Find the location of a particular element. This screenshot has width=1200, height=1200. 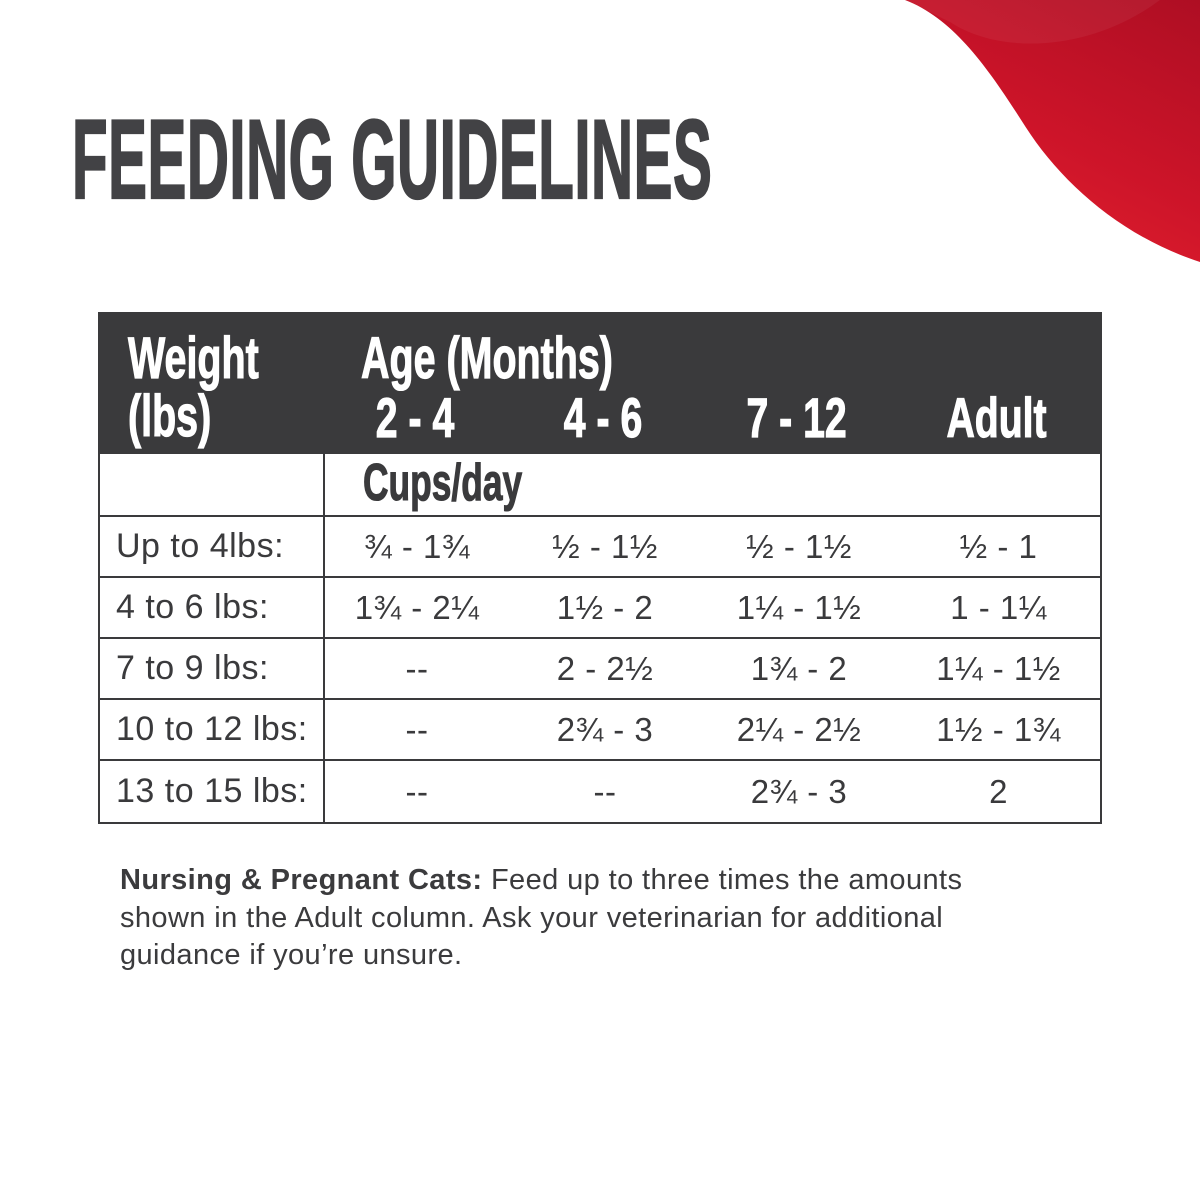

weight-row-label: 4 to 6 lbs: is located at coordinates (212, 607).